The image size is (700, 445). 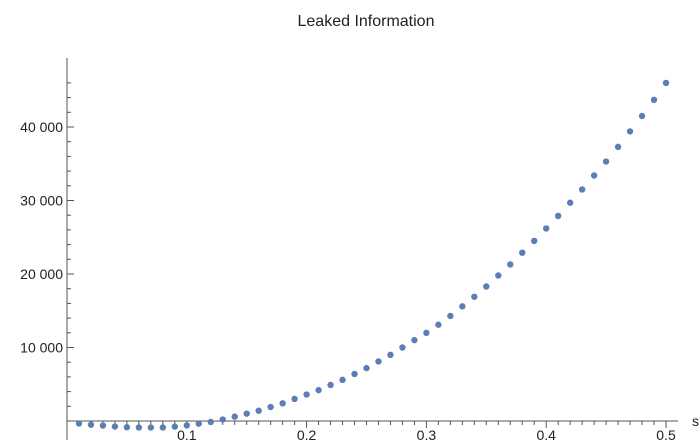 I want to click on y-tick-label: 20 000, so click(x=41, y=274).